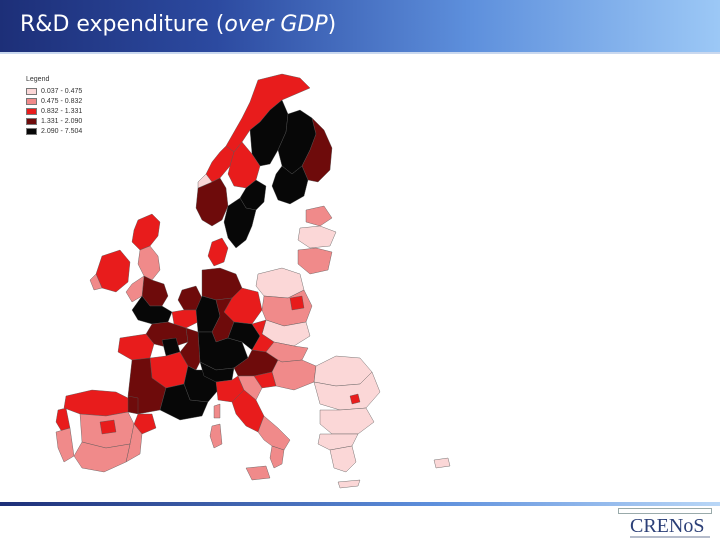  Describe the element at coordinates (258, 473) in the screenshot. I see `region-sicily` at that location.